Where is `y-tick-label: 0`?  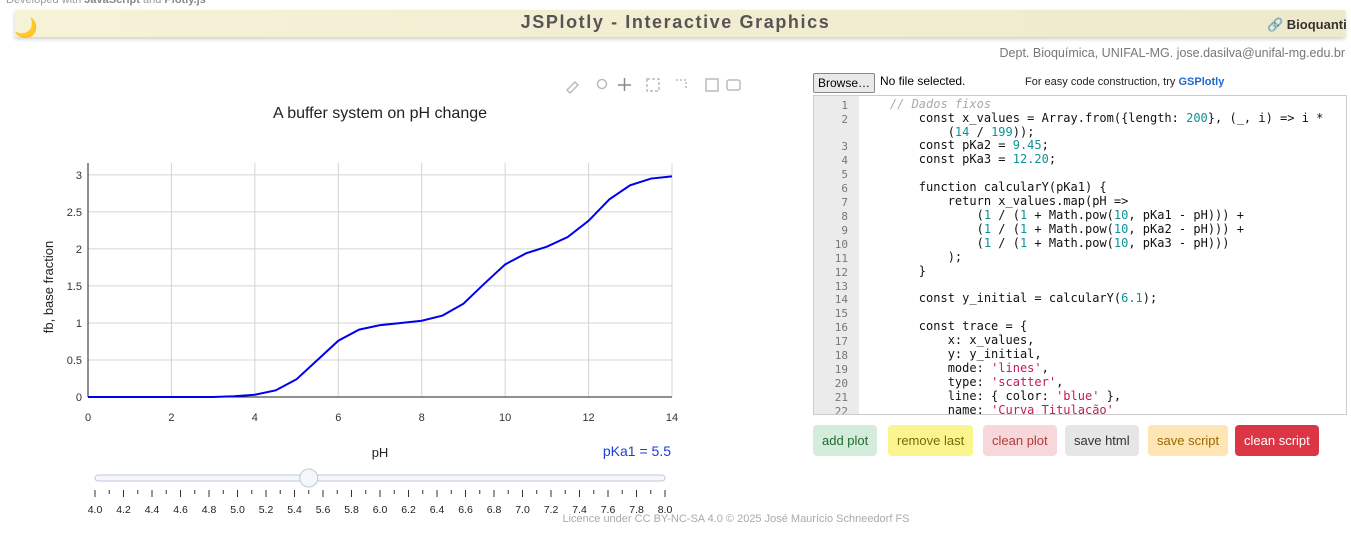 y-tick-label: 0 is located at coordinates (79, 398).